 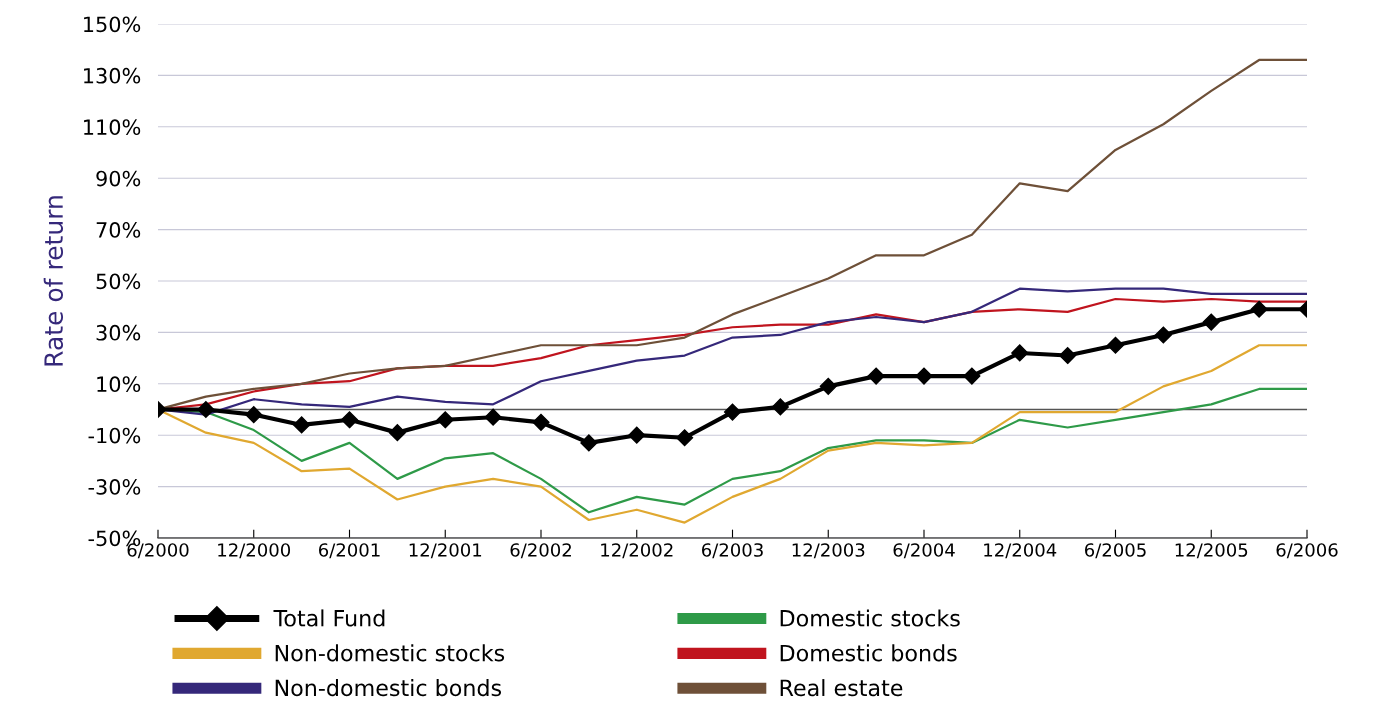 I want to click on x-tick-label: 6/2002, so click(x=540, y=551).